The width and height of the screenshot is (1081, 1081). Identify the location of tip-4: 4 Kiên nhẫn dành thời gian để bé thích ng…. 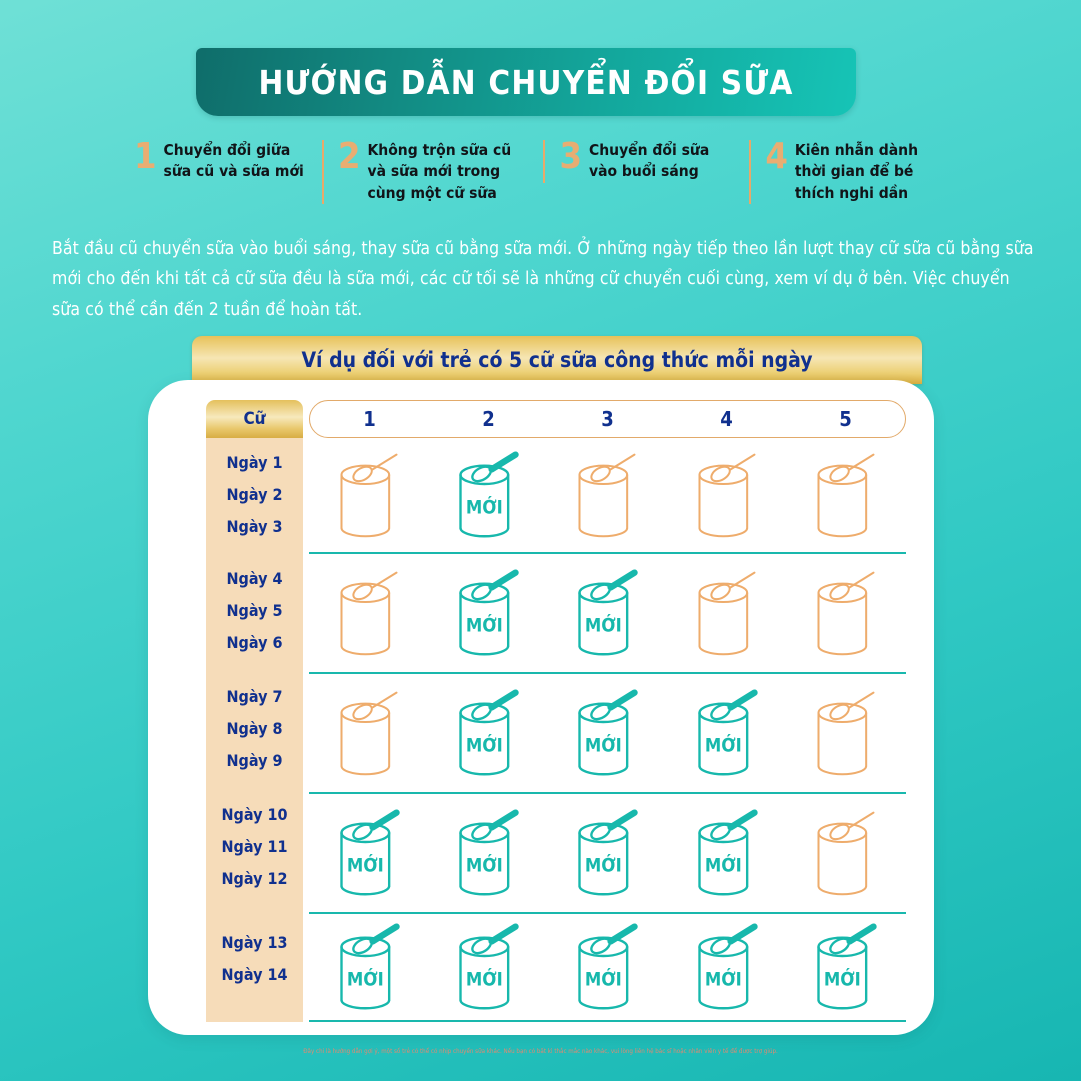
(857, 170).